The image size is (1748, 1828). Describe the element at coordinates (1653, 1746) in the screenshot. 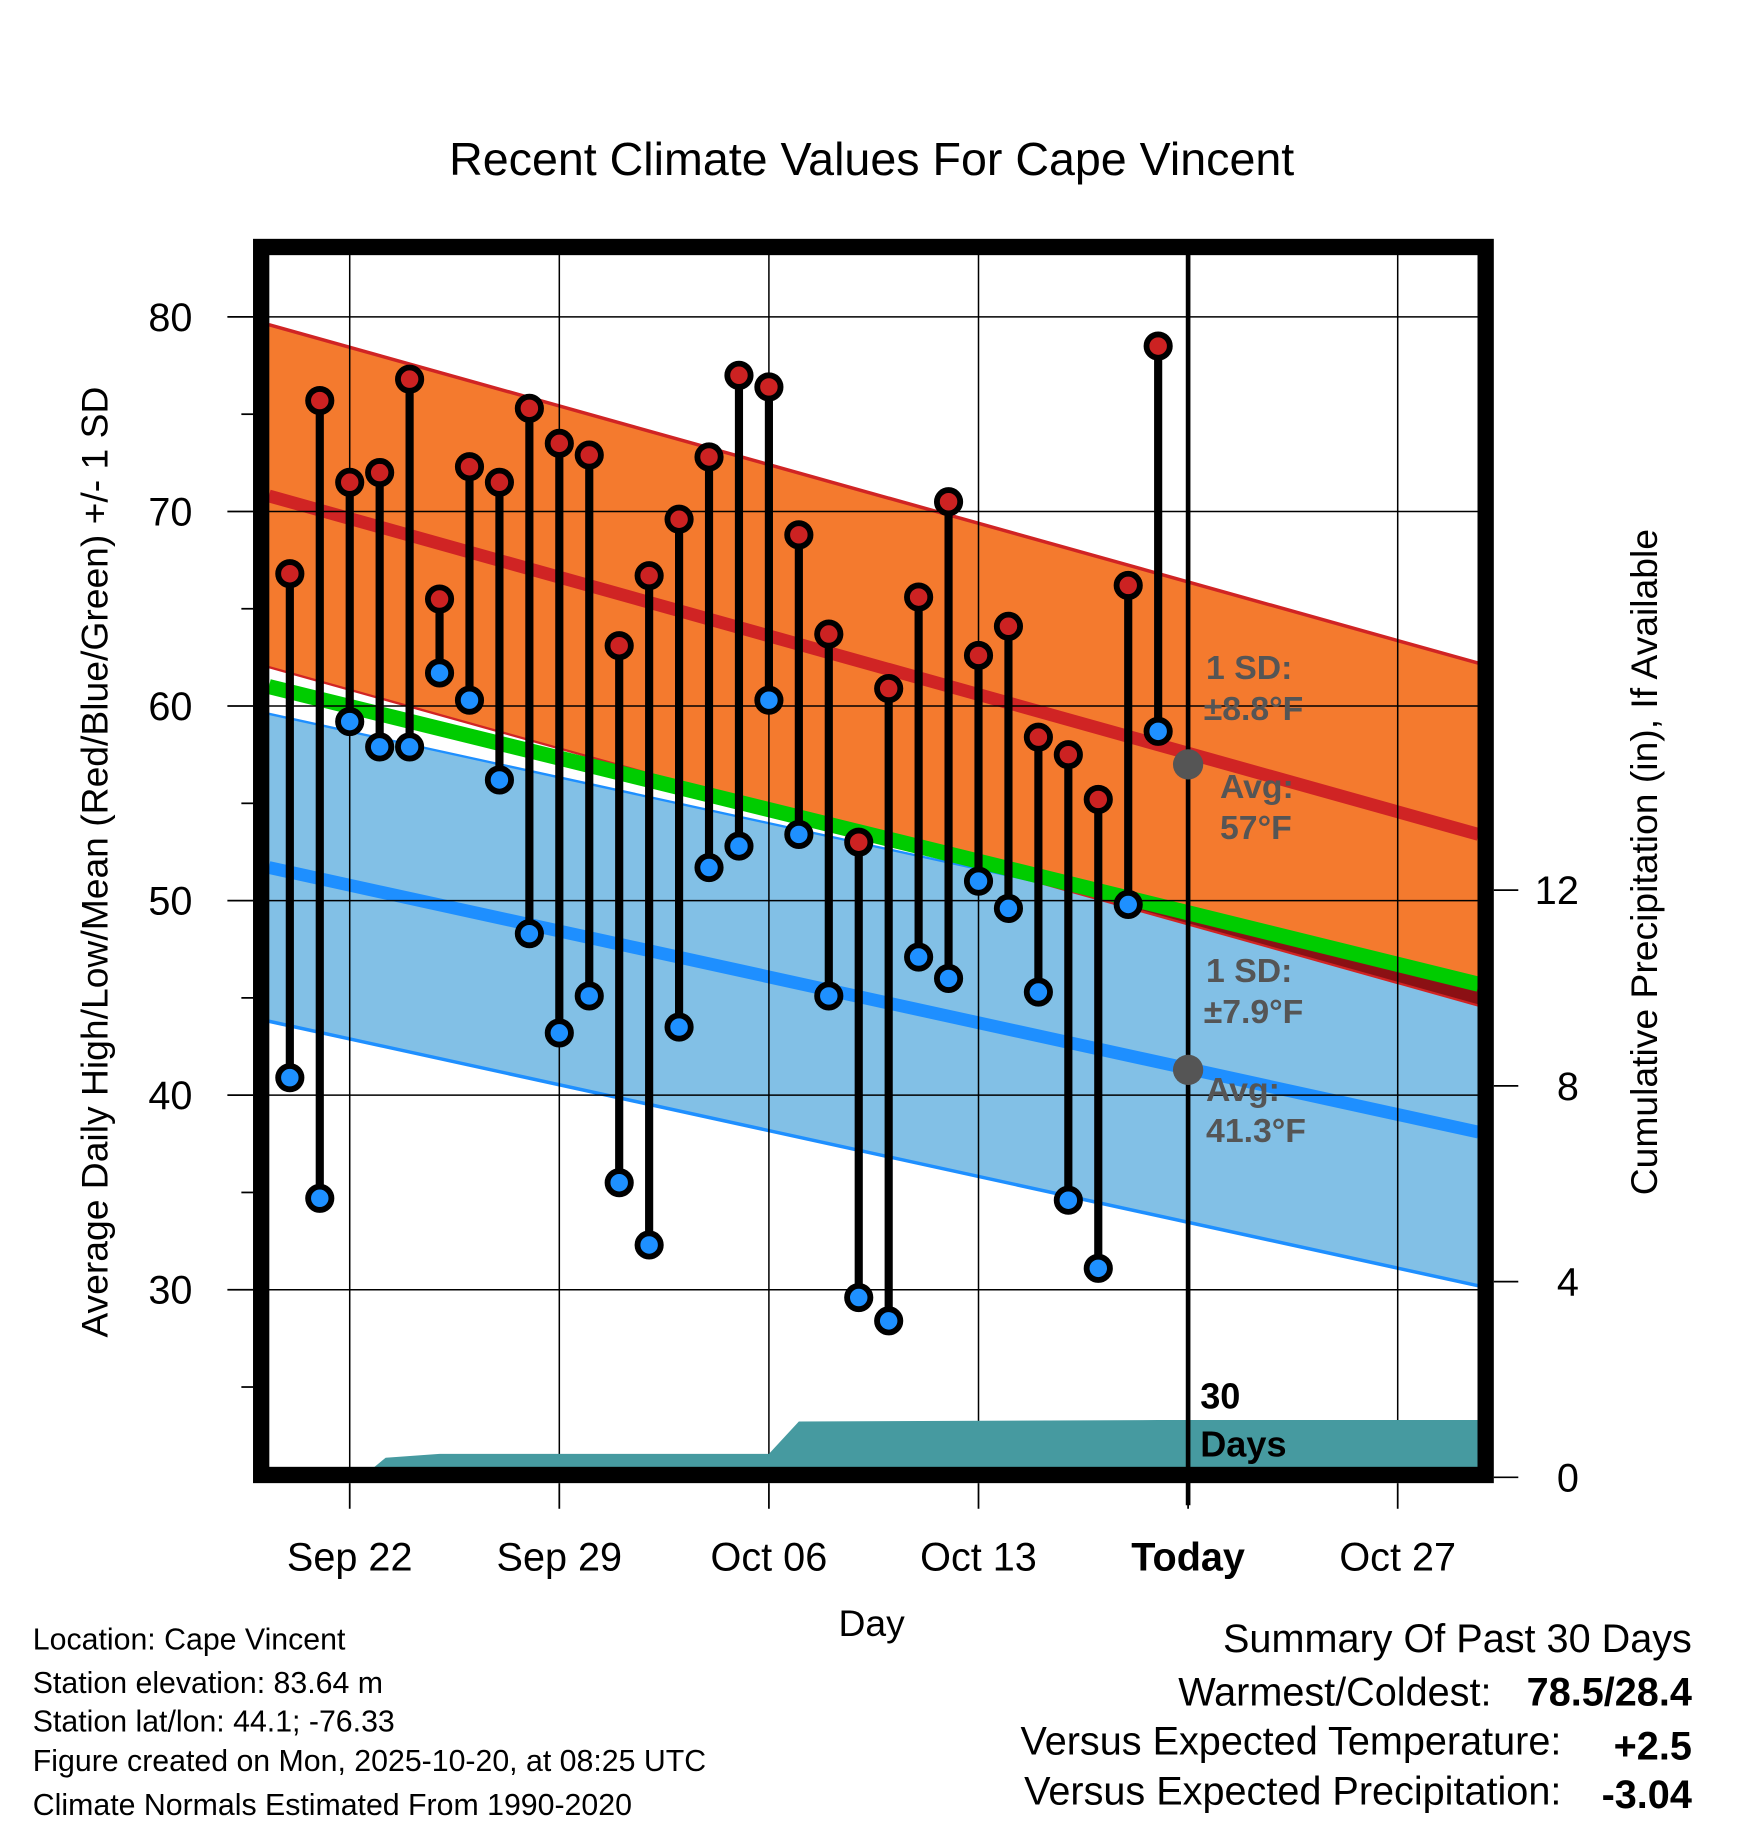

I see `summary-temp-value: +2.5` at that location.